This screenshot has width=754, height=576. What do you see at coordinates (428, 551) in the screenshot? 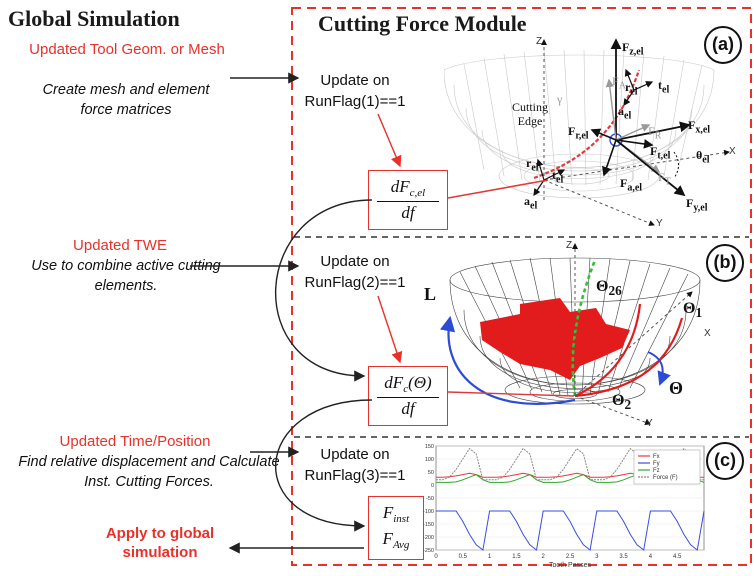
I see `chart-y-tick-label: -250` at bounding box center [428, 551].